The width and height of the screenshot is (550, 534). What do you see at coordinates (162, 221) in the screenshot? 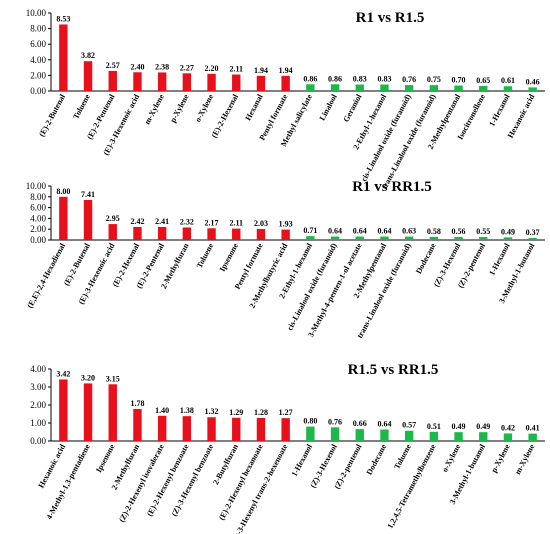
I see `value-label: 2.41` at bounding box center [162, 221].